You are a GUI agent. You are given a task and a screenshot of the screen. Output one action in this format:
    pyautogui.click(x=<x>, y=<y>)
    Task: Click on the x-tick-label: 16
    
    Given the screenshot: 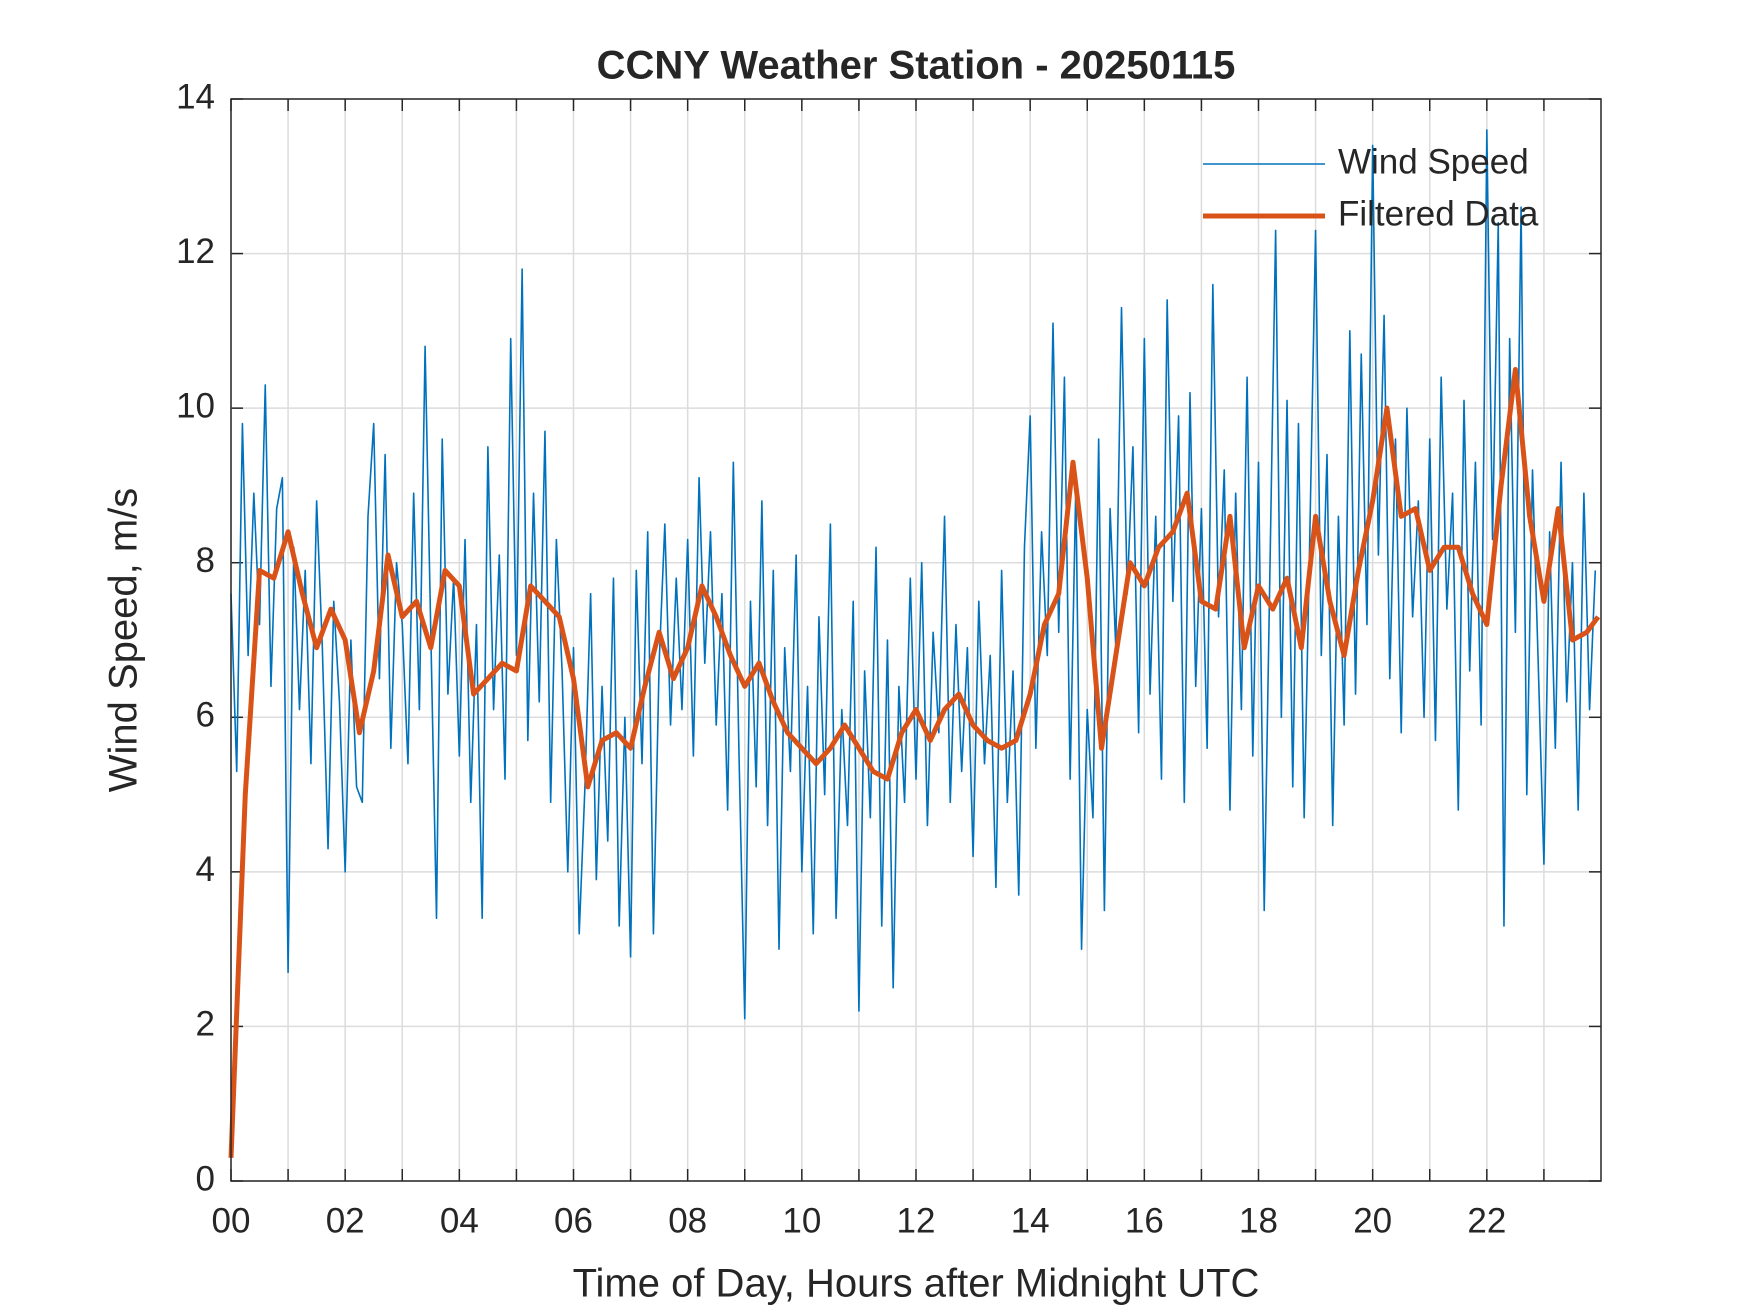 What is the action you would take?
    pyautogui.click(x=1144, y=1220)
    